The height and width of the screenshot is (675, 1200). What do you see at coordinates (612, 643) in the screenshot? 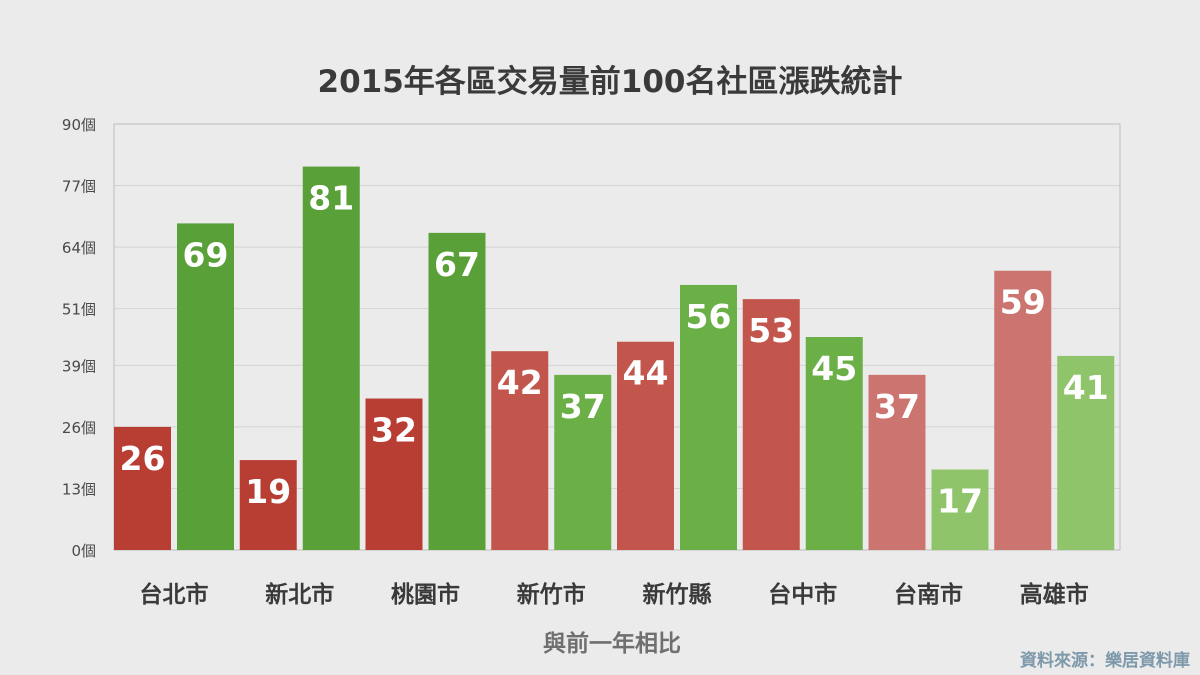
I see `x-axis-label: 與前一年相比` at bounding box center [612, 643].